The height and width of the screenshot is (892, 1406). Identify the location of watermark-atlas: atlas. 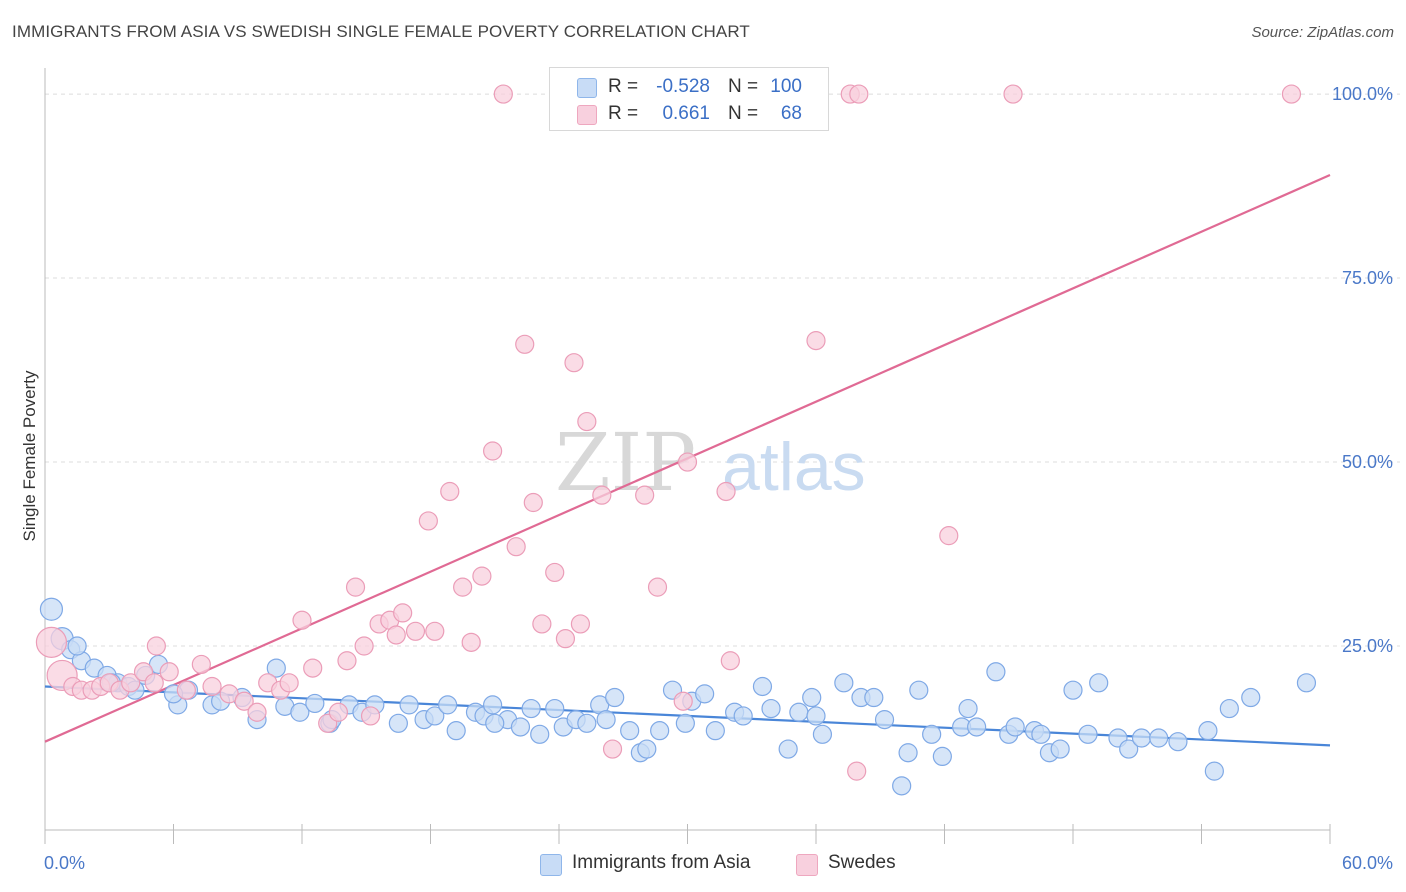
(794, 467).